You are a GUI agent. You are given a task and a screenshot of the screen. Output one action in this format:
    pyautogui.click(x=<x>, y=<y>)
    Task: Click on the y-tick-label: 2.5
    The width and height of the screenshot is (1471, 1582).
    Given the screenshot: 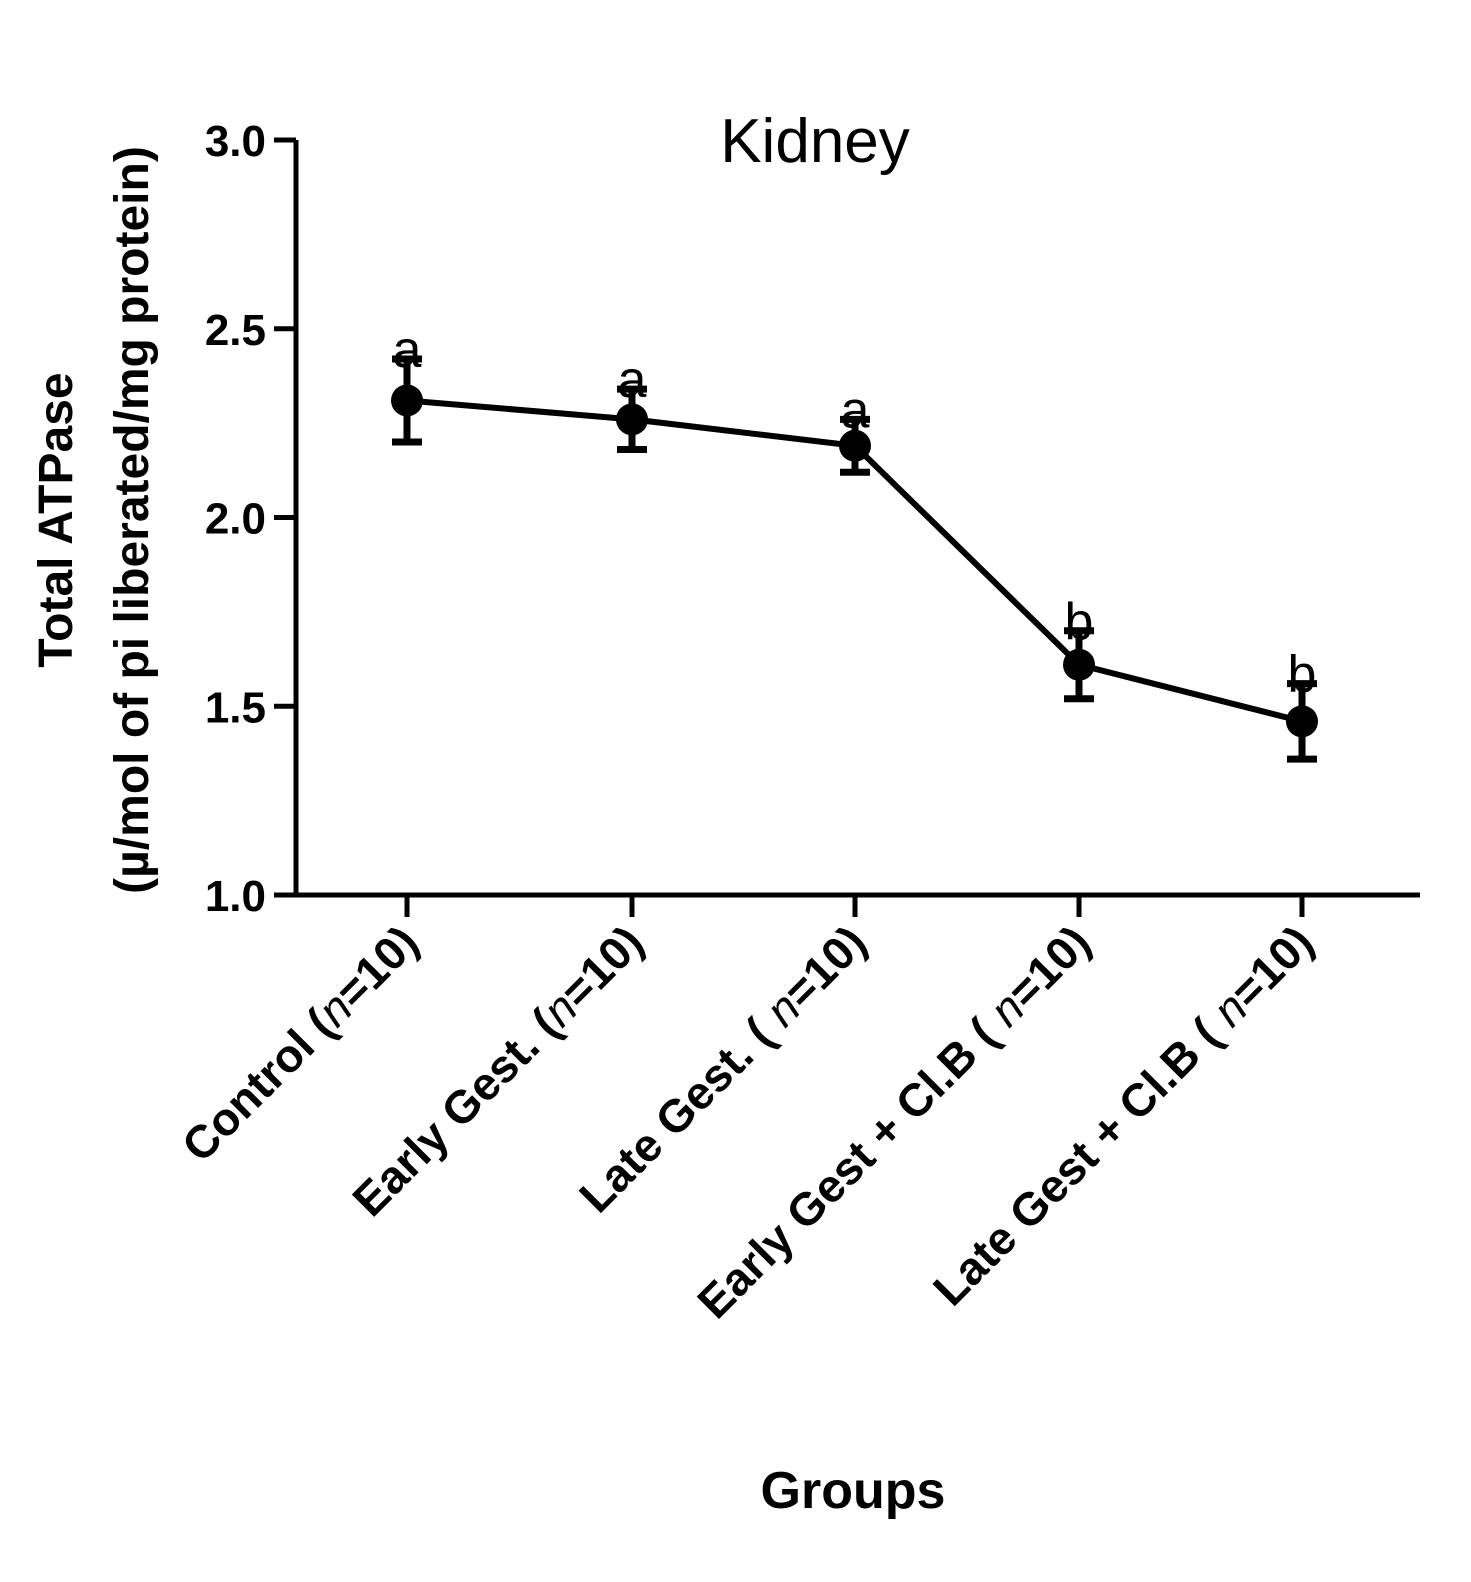 What is the action you would take?
    pyautogui.click(x=235, y=330)
    